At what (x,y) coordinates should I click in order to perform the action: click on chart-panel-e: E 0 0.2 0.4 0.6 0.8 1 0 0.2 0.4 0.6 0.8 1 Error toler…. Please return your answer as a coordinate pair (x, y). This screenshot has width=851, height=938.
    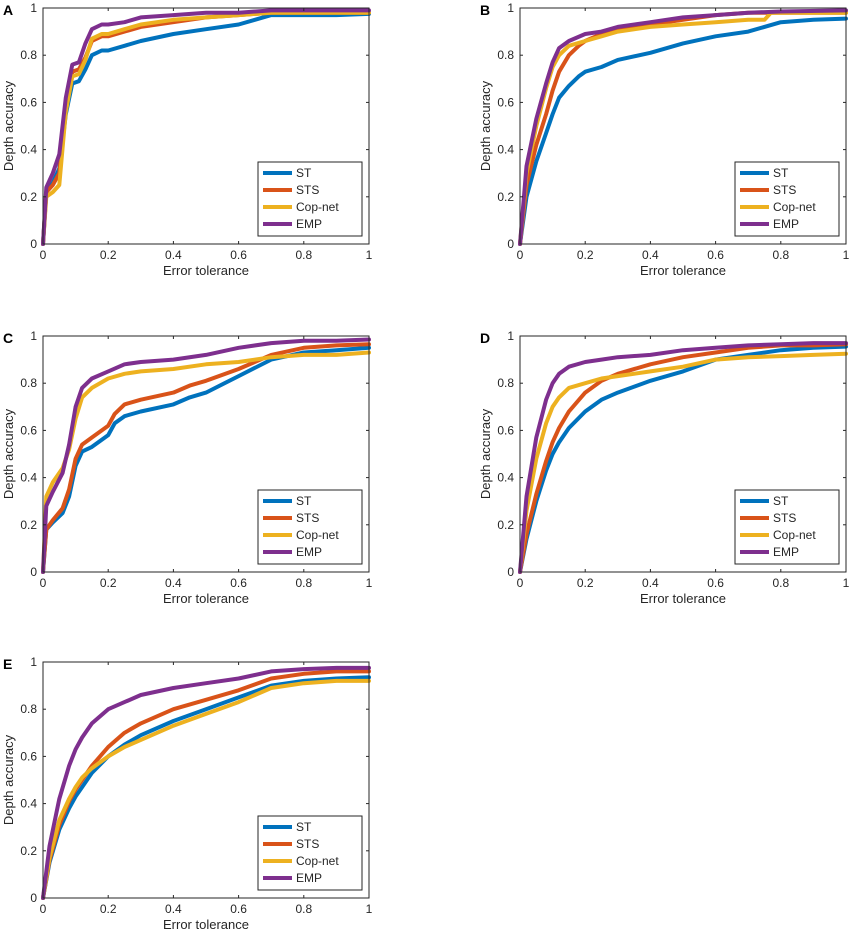
    Looking at the image, I should click on (187, 793).